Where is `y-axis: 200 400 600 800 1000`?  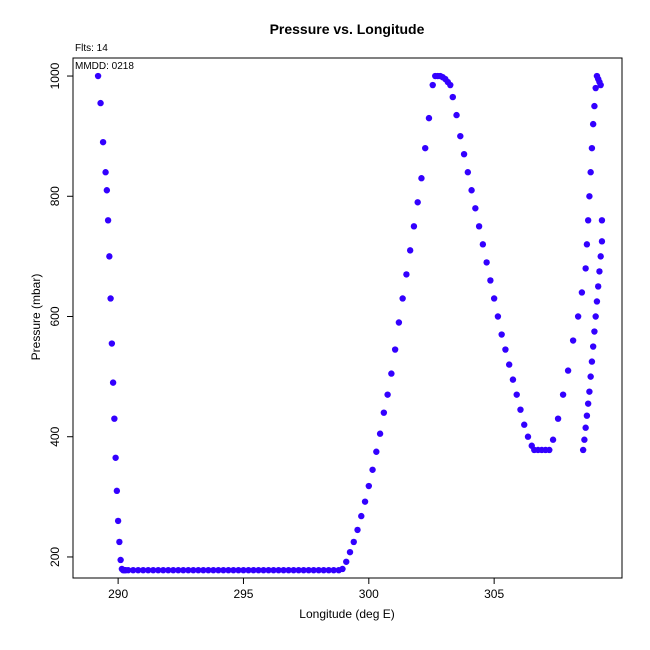 y-axis: 200 400 600 800 1000 is located at coordinates (60, 314).